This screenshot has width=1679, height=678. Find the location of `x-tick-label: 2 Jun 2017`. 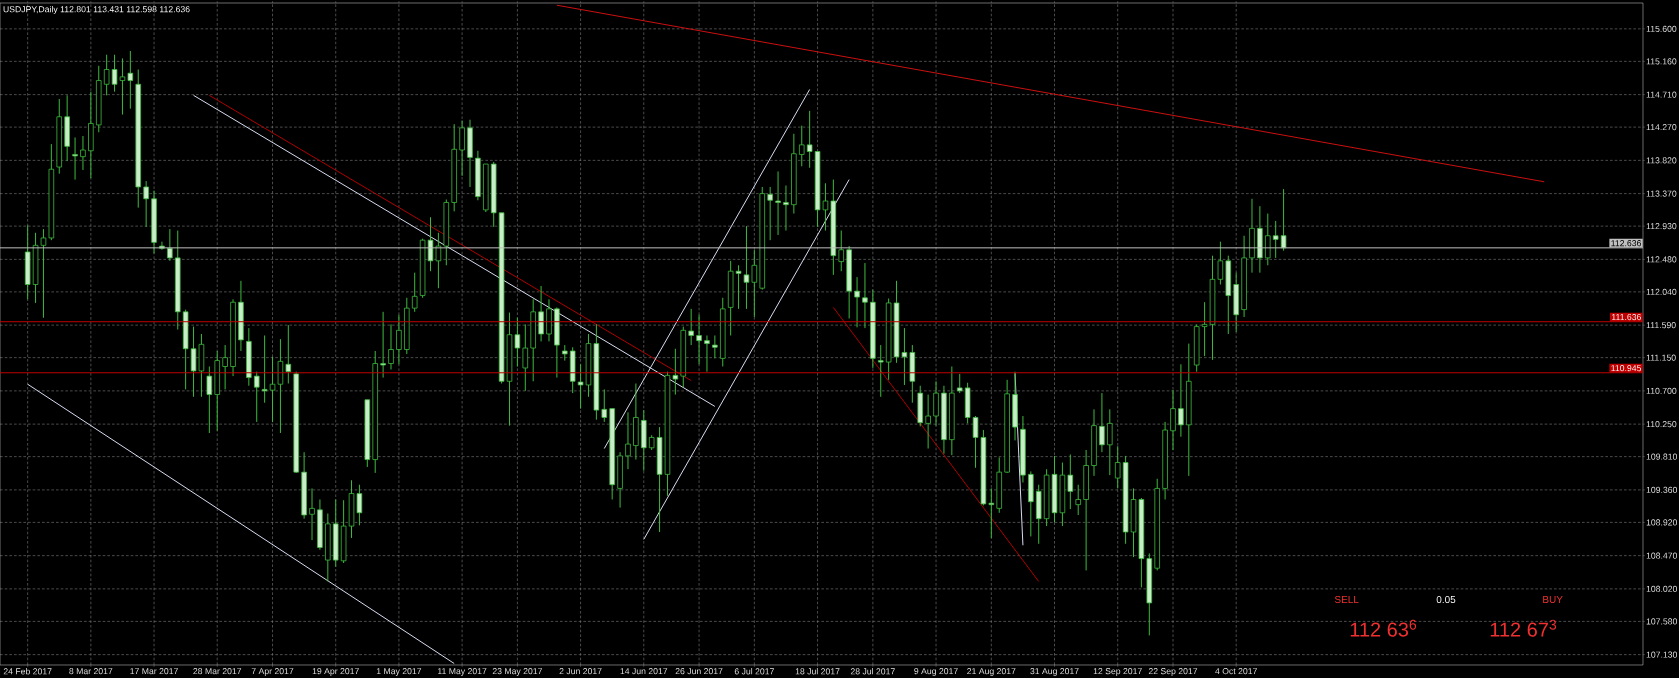

x-tick-label: 2 Jun 2017 is located at coordinates (580, 671).